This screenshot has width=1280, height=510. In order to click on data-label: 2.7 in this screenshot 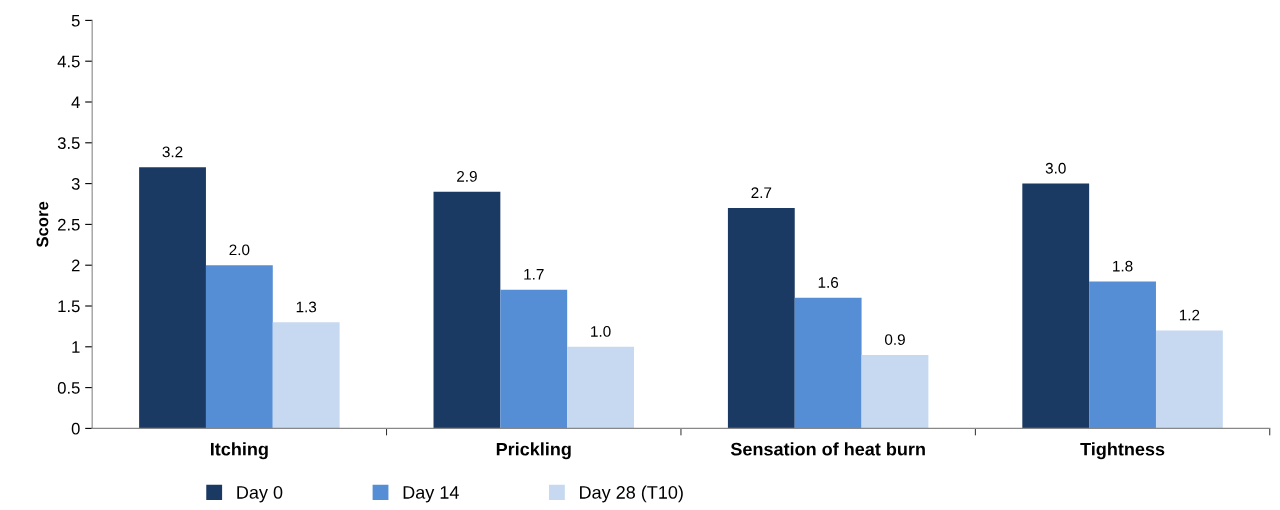, I will do `click(761, 192)`.